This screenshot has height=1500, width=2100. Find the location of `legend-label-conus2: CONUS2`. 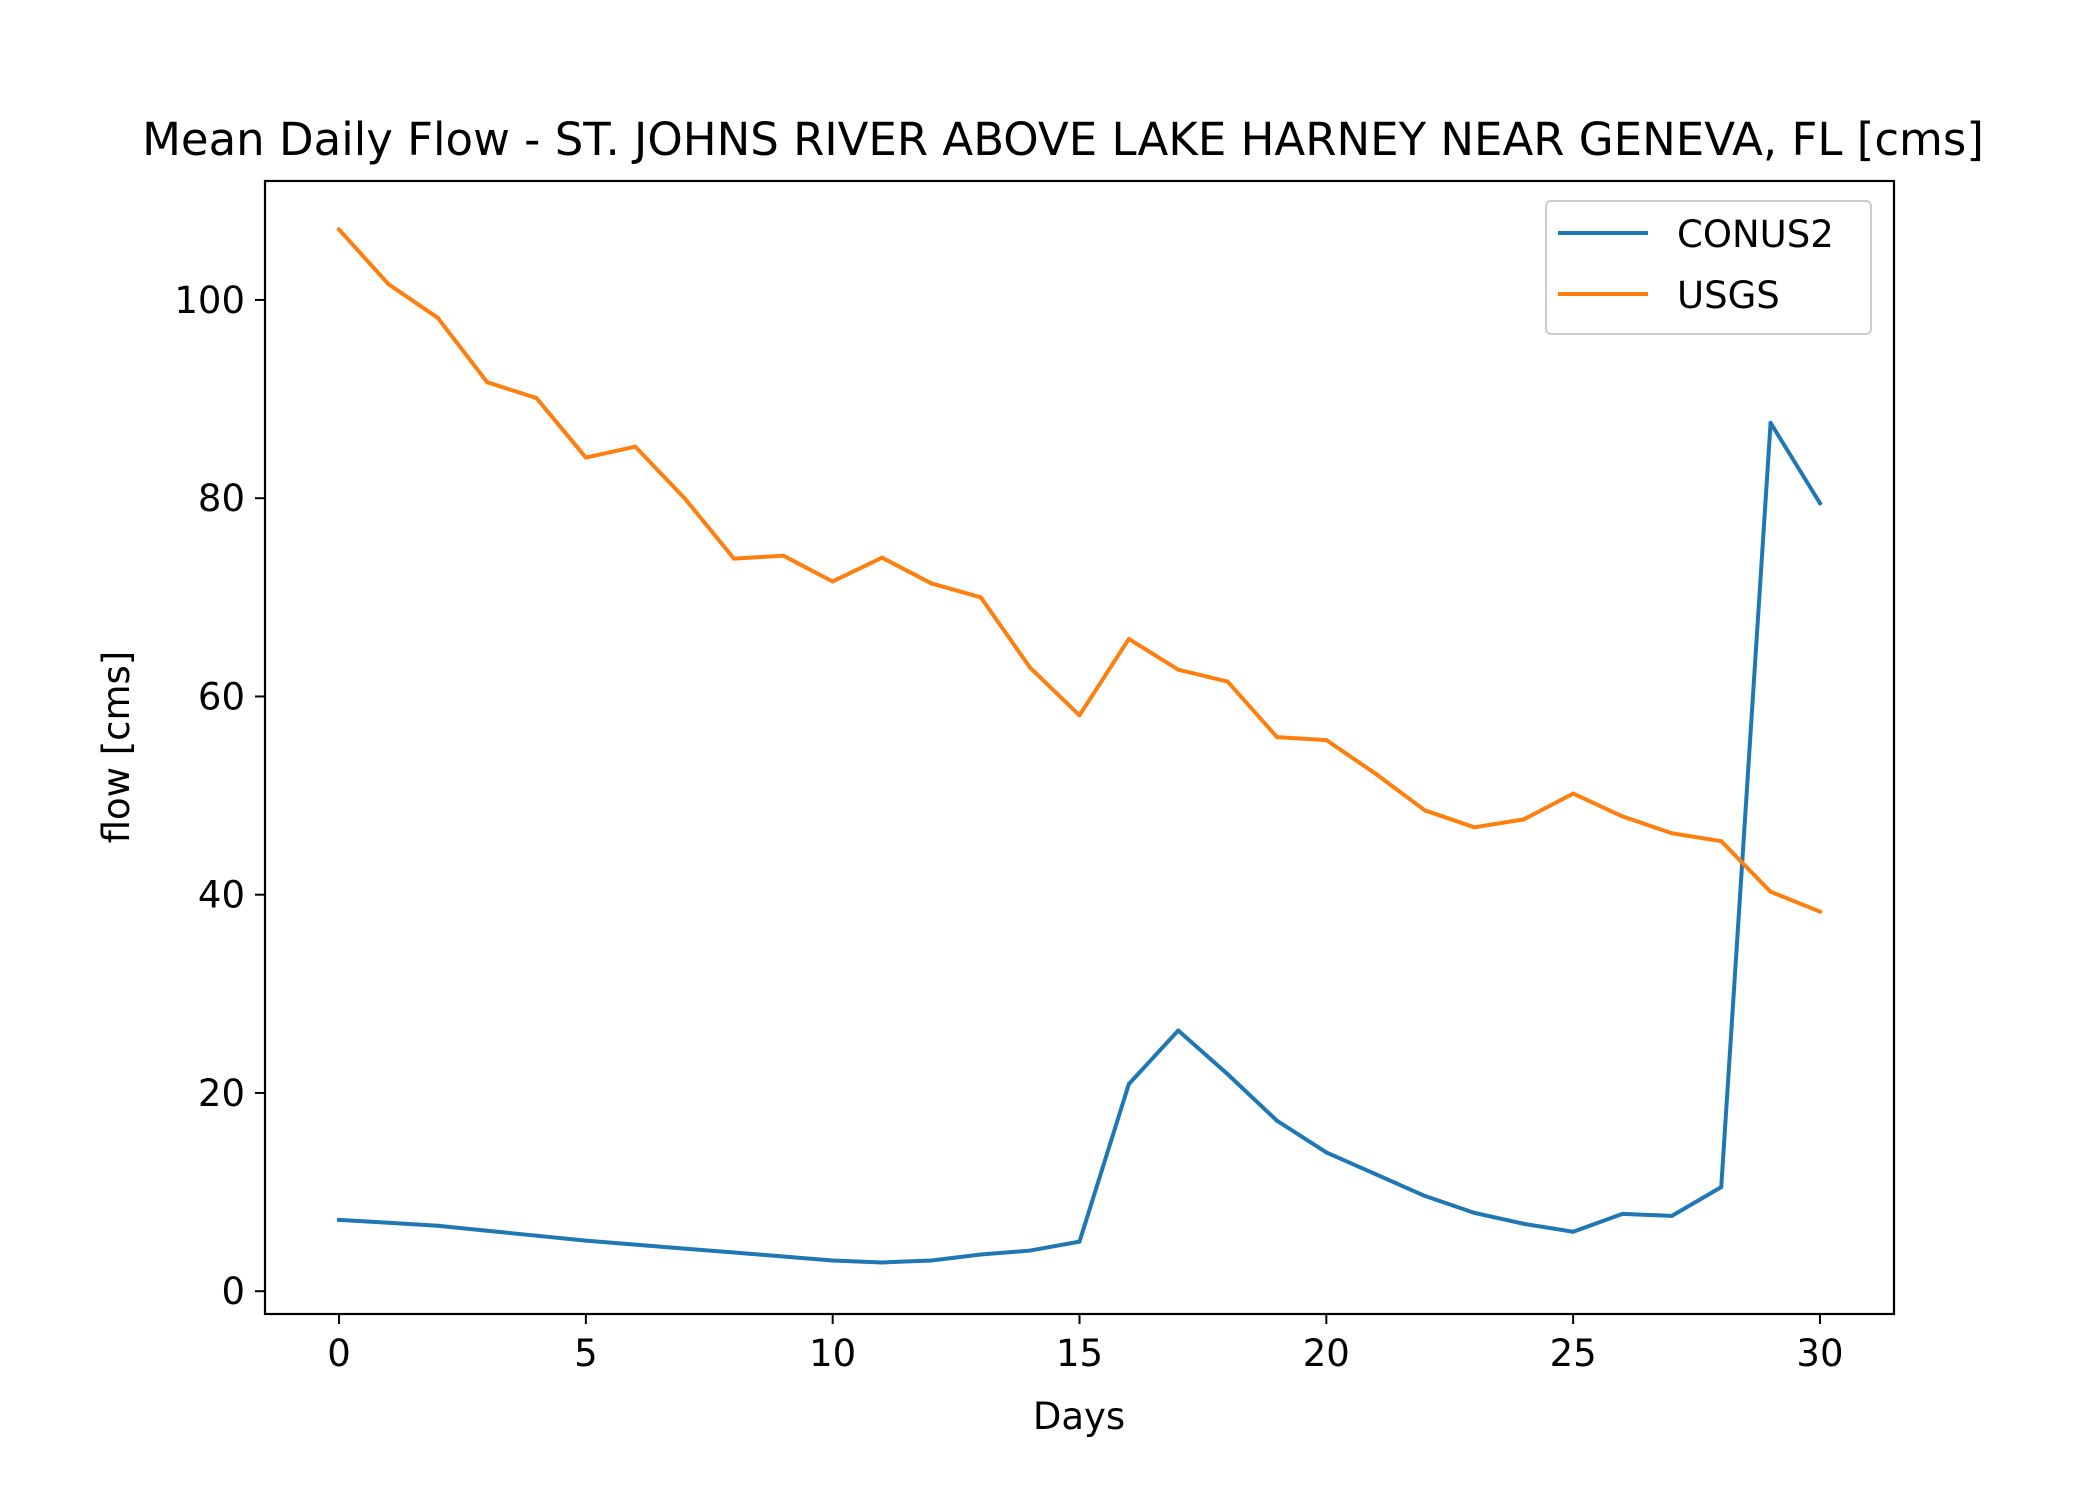

legend-label-conus2: CONUS2 is located at coordinates (1755, 234).